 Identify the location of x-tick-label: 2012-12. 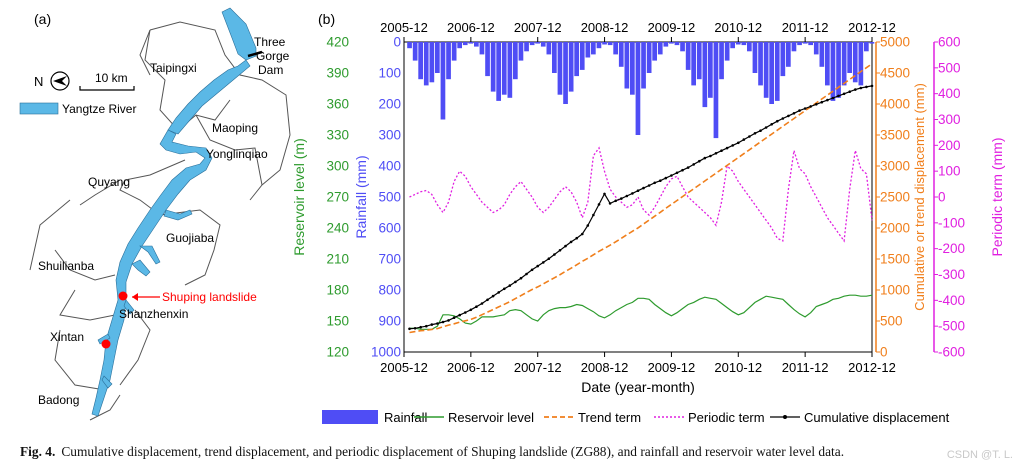
(872, 367).